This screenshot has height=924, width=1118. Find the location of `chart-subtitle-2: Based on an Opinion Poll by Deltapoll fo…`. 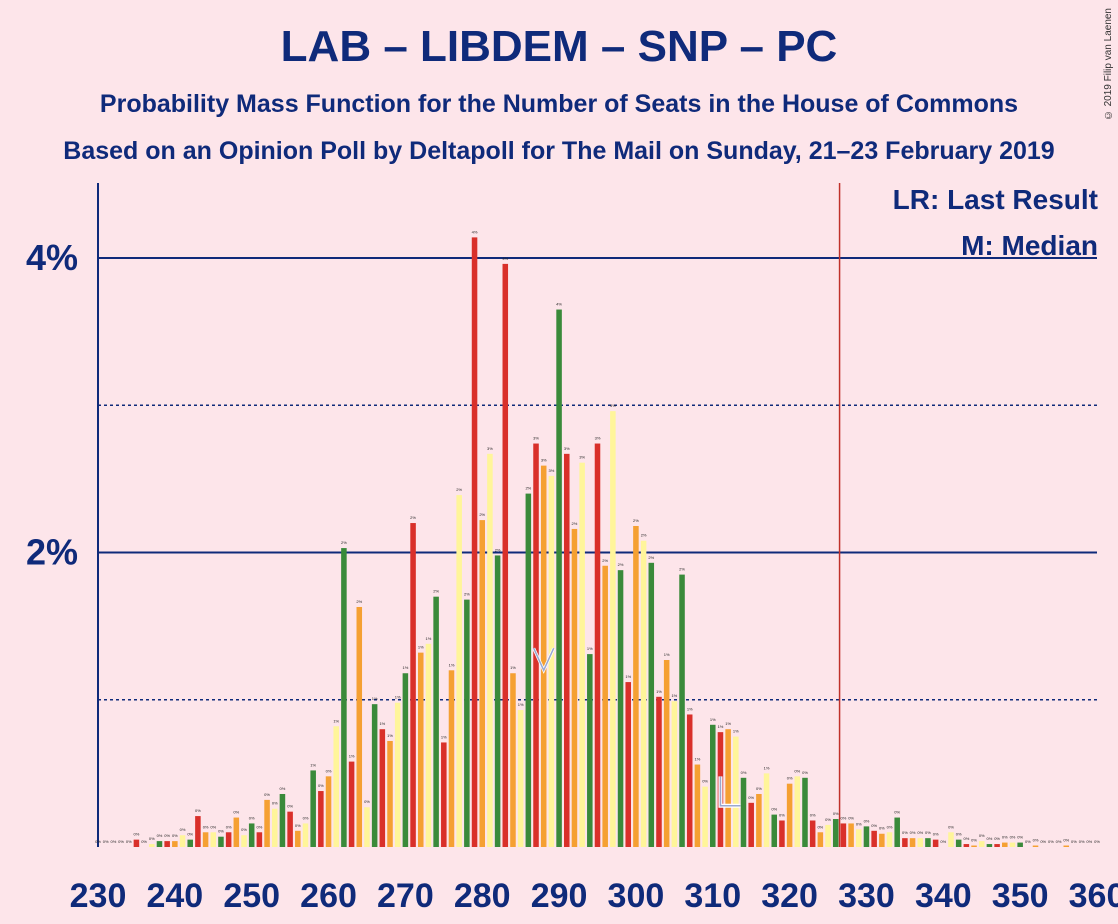

chart-subtitle-2: Based on an Opinion Poll by Deltapoll fo… is located at coordinates (559, 151).